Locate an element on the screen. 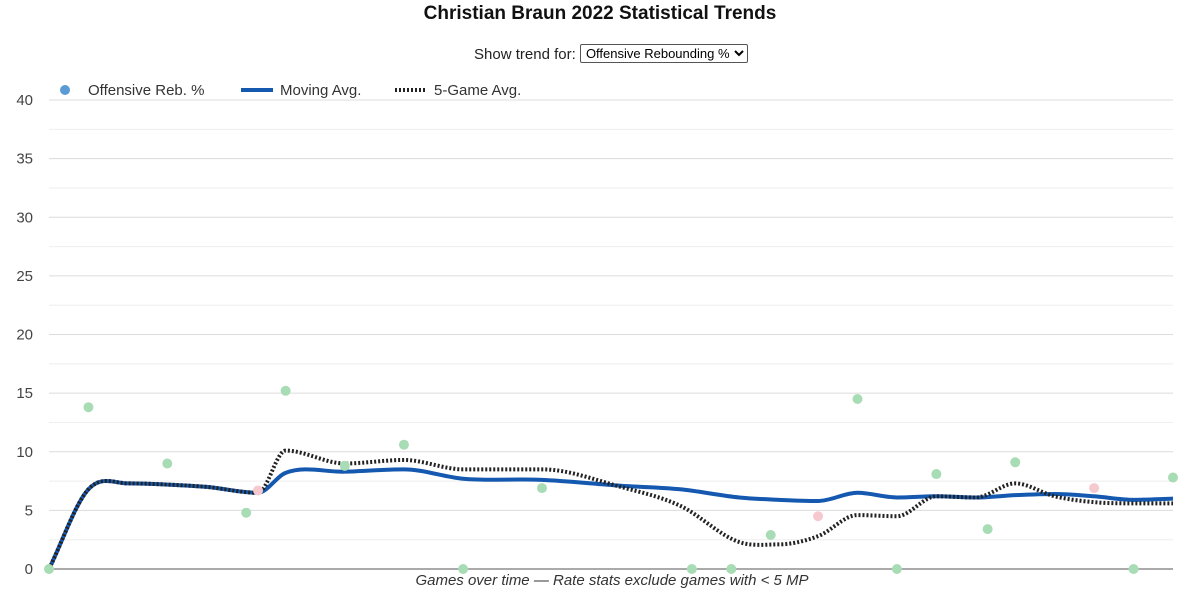 This screenshot has width=1200, height=593. trend-selector-label: Show trend for: is located at coordinates (525, 54).